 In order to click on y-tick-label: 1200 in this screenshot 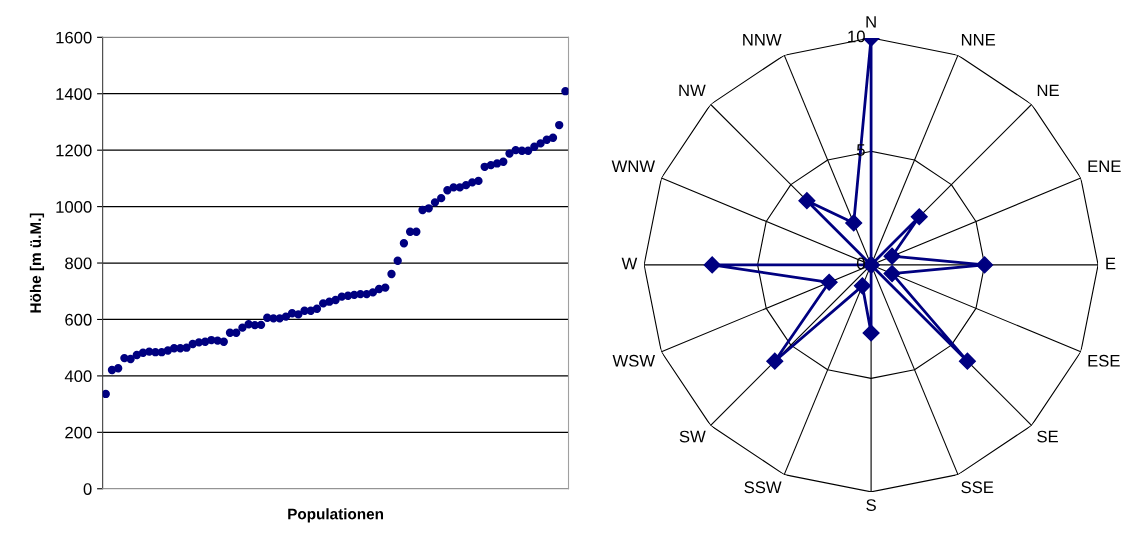, I will do `click(74, 150)`.